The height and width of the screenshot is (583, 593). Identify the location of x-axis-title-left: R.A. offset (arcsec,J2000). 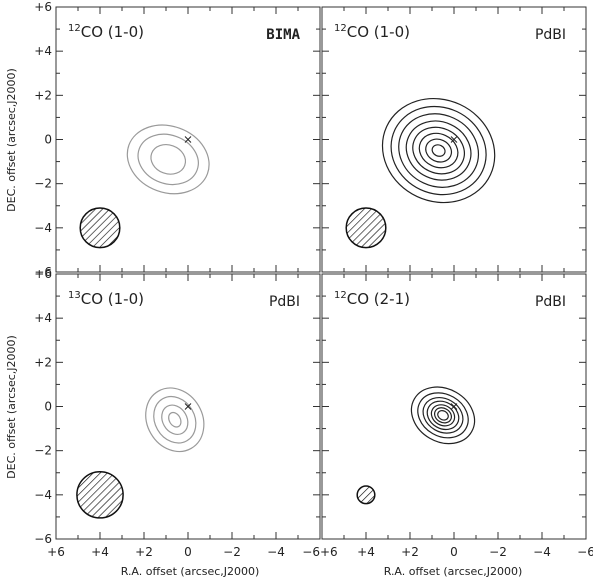
(190, 571).